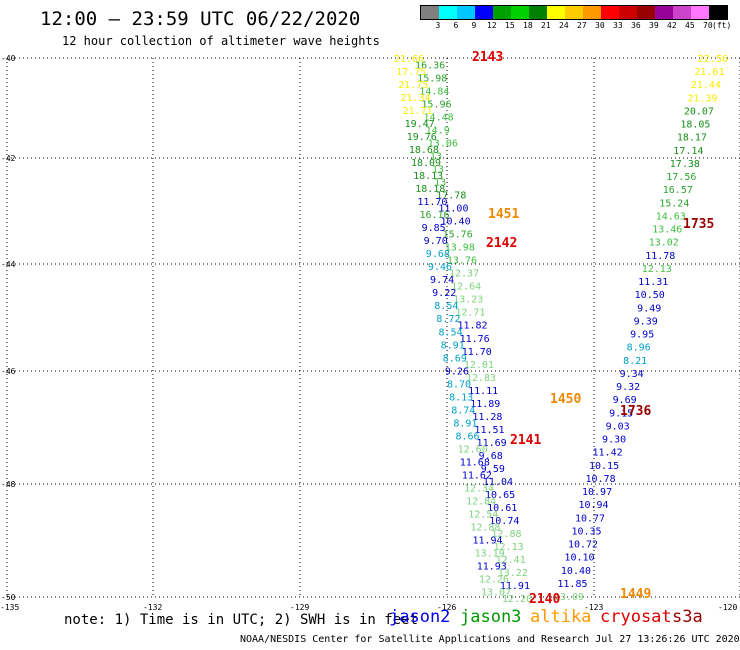  I want to click on wave-height-value: 13.23, so click(468, 300).